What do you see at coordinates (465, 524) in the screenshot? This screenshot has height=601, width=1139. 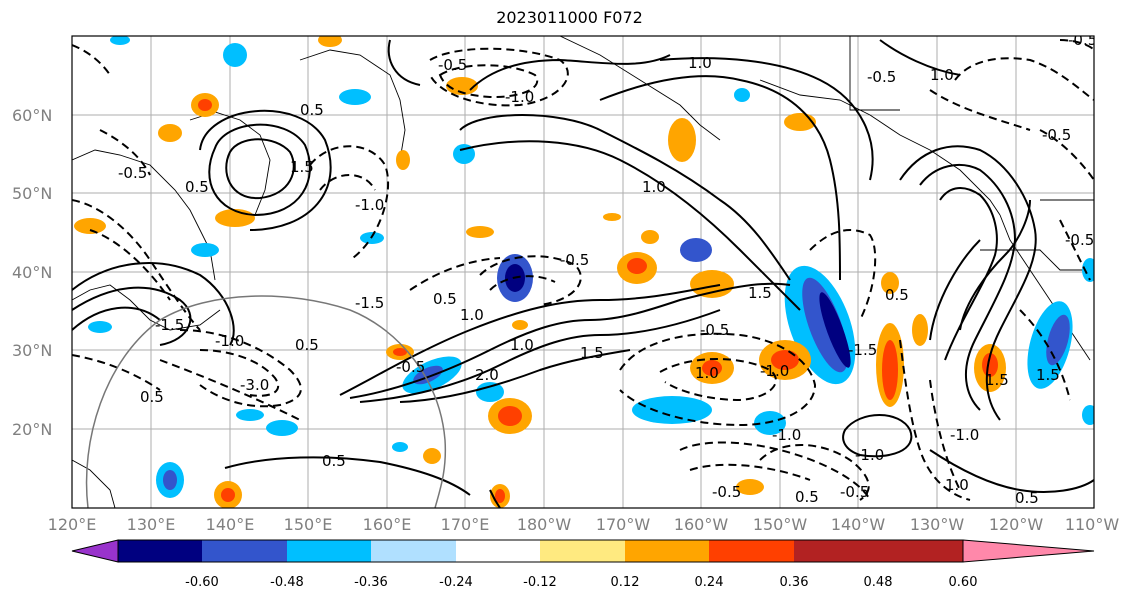 I see `lon-label: 170°E` at bounding box center [465, 524].